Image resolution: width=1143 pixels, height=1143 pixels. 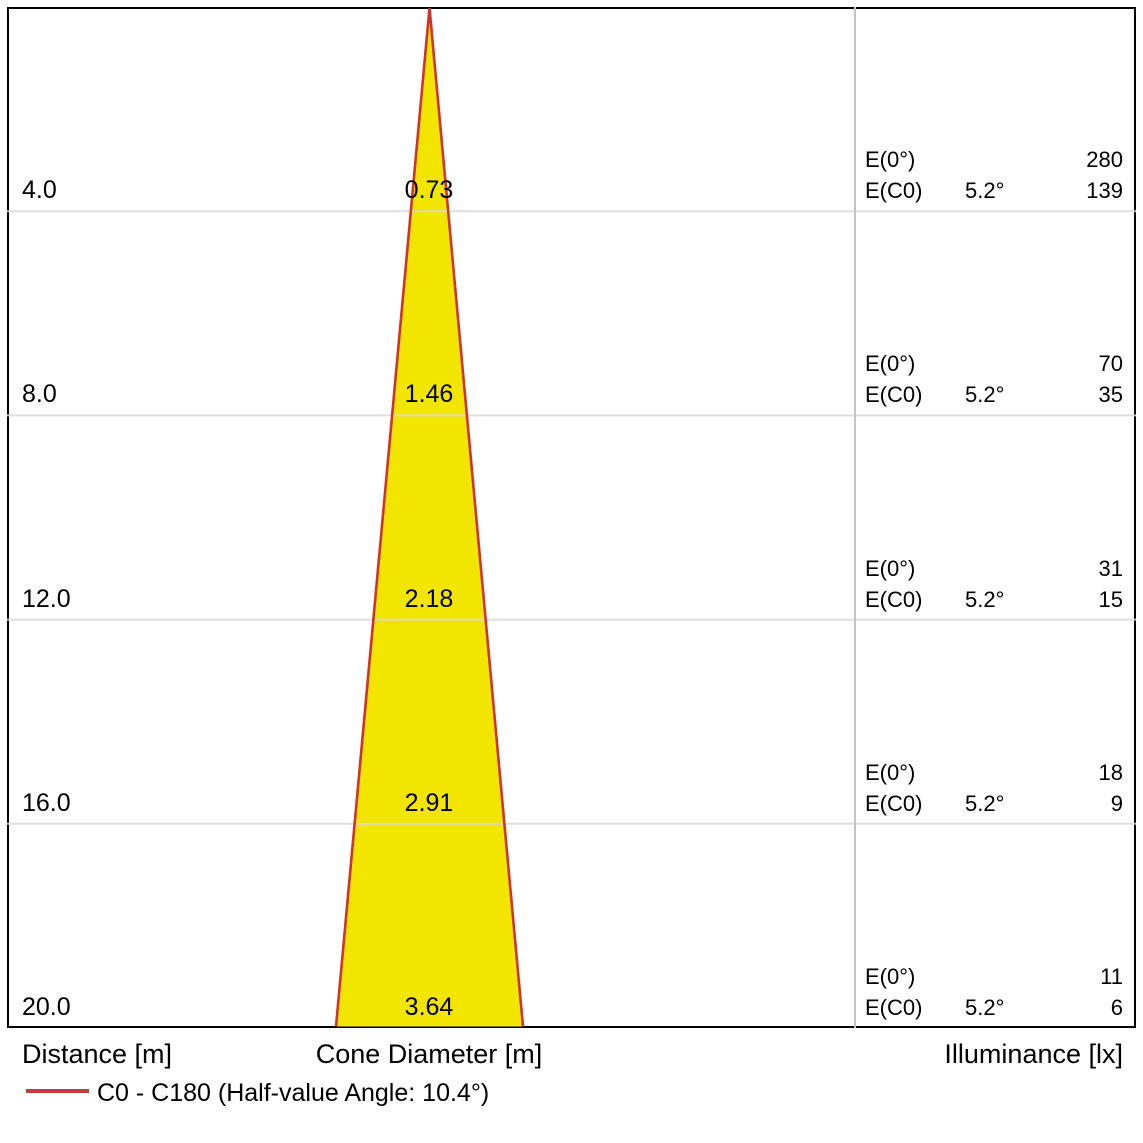 What do you see at coordinates (994, 159) in the screenshot?
I see `illuminance-e0-line: E(0°) 280` at bounding box center [994, 159].